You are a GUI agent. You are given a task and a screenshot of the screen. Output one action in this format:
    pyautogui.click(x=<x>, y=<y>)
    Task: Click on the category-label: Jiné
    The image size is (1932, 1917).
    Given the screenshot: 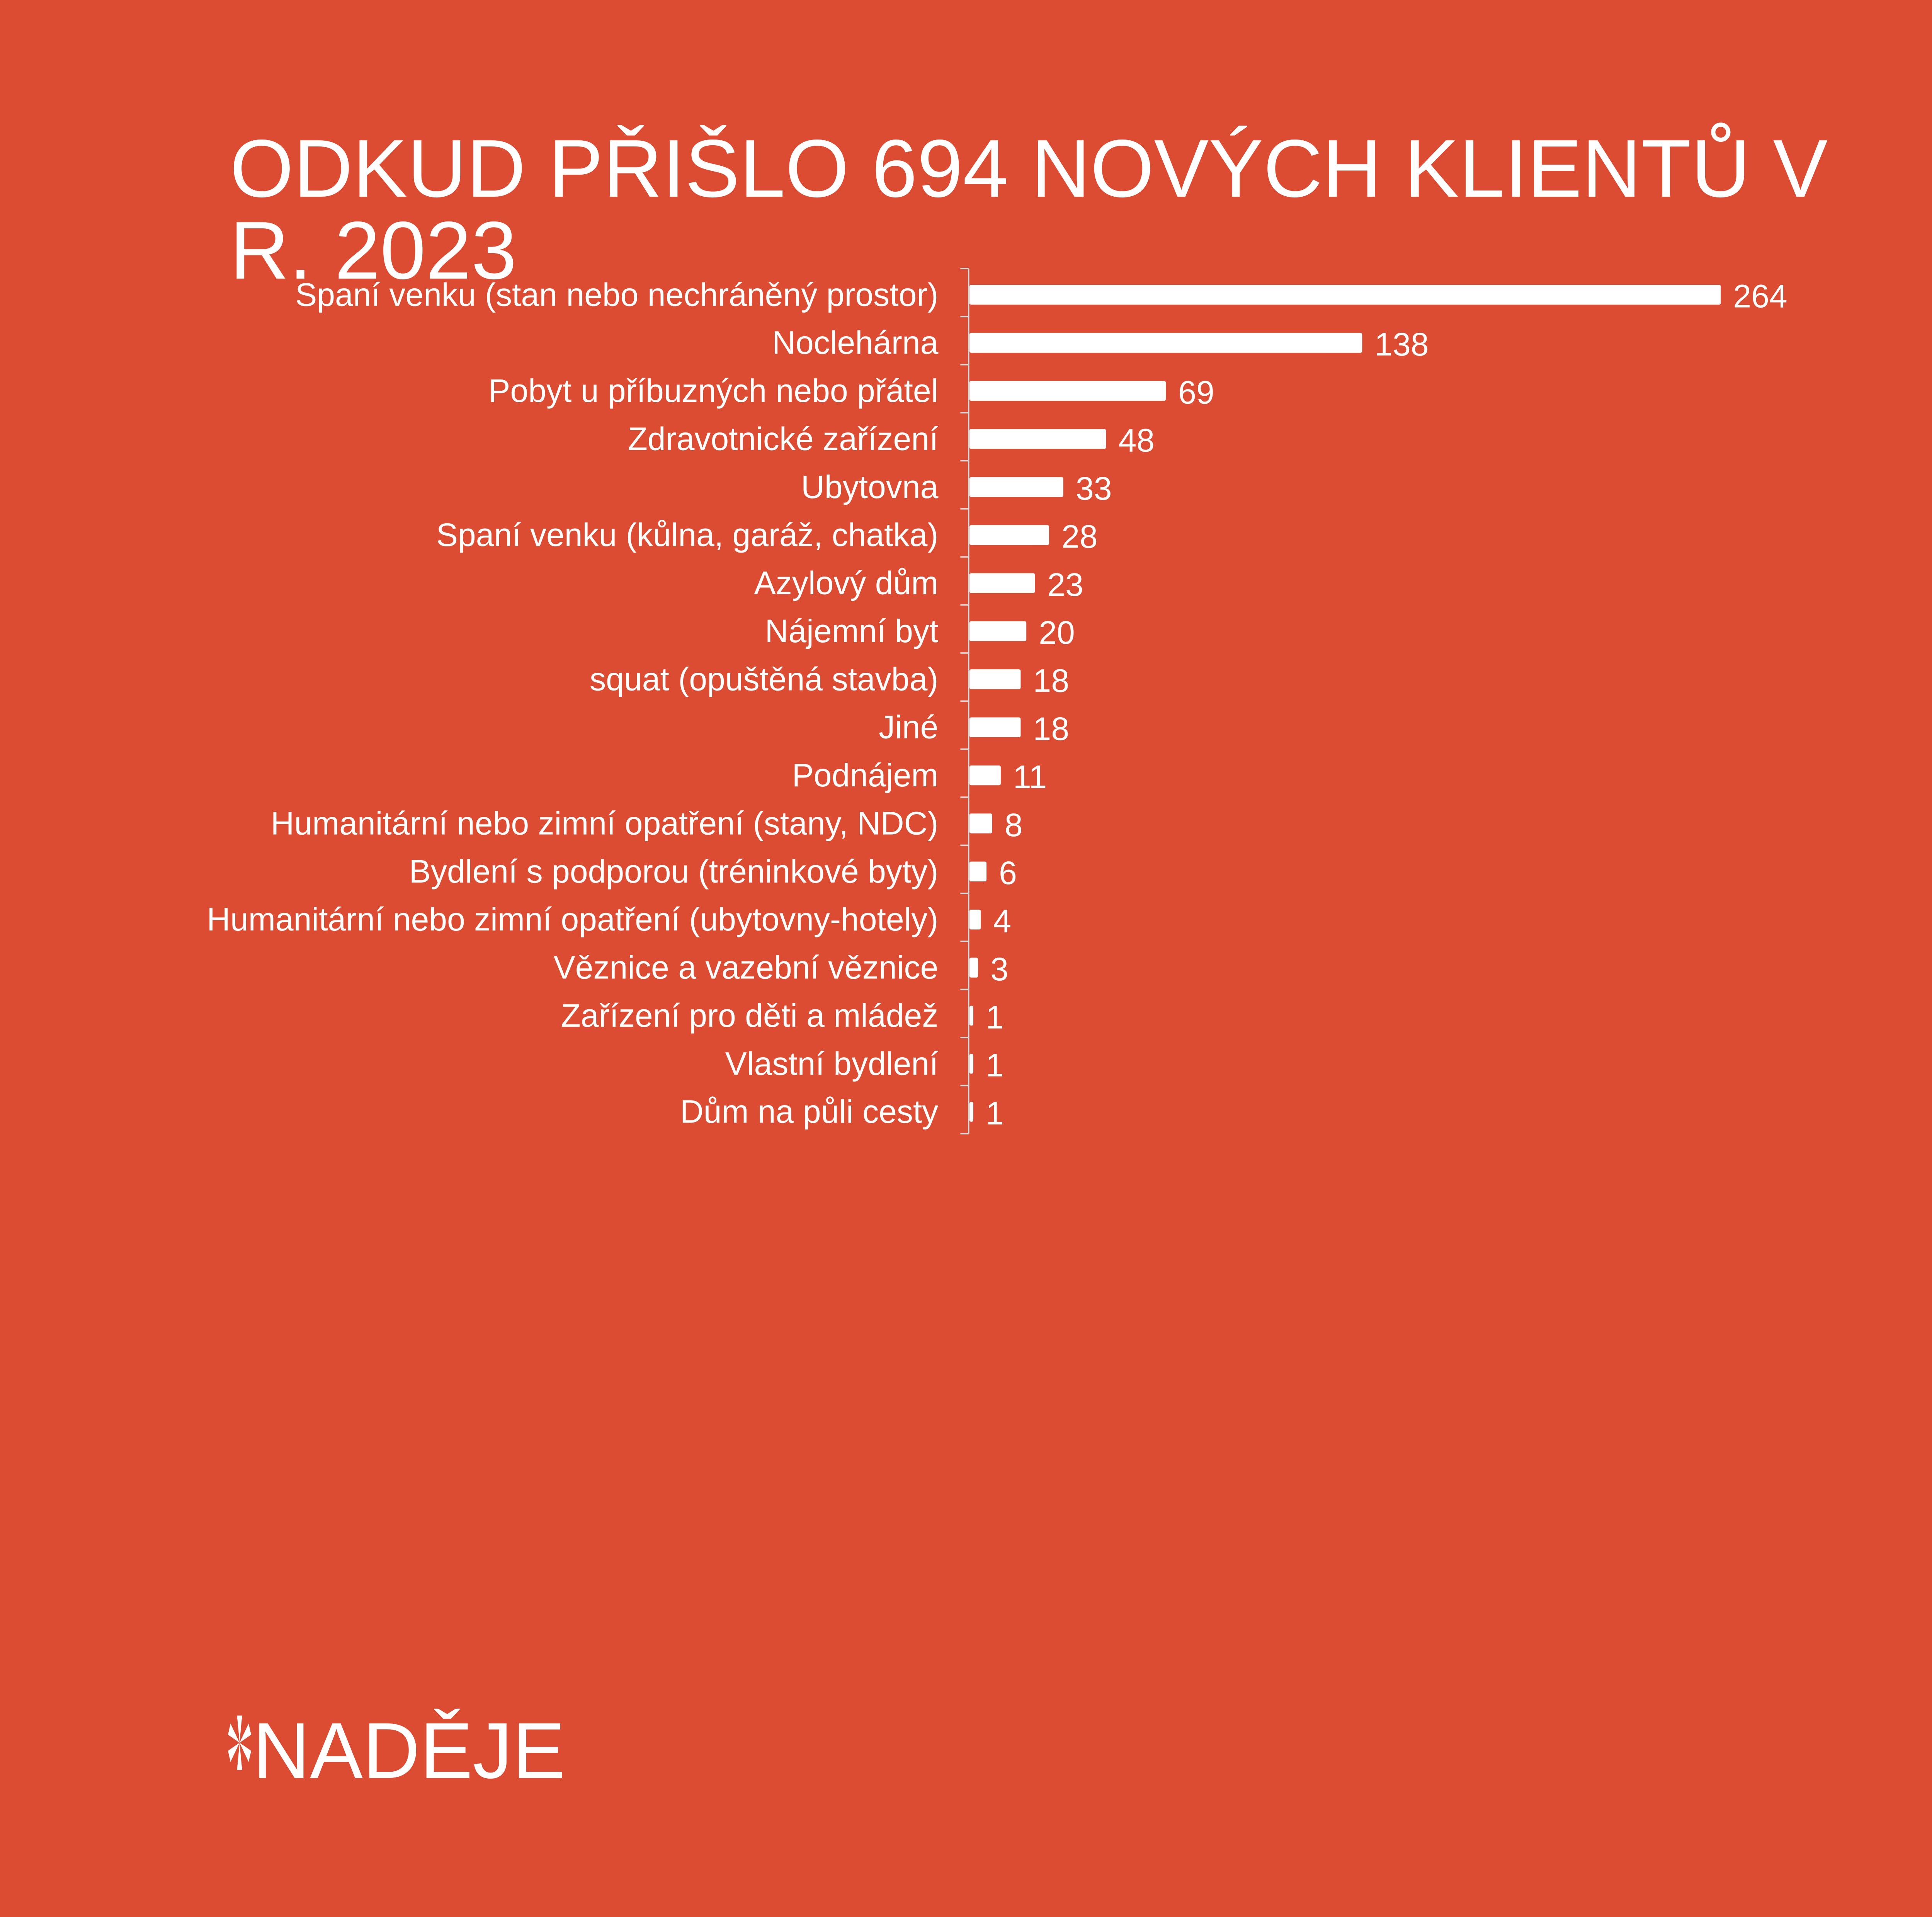 What is the action you would take?
    pyautogui.click(x=908, y=727)
    